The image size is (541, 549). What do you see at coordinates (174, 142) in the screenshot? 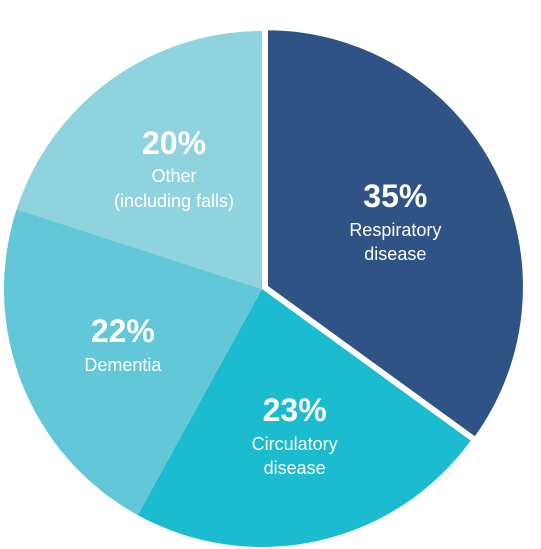
I see `value-label: 20%` at bounding box center [174, 142].